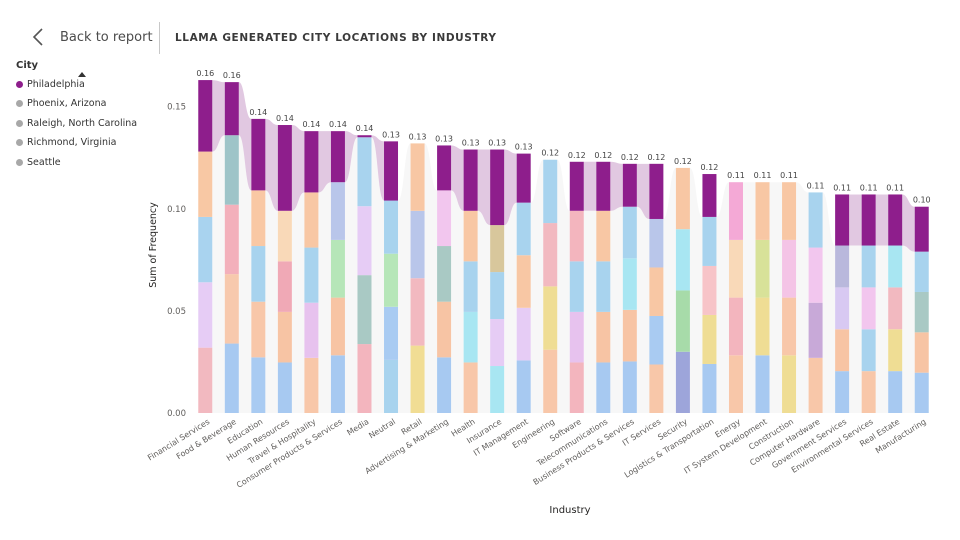 The width and height of the screenshot is (960, 540). Describe the element at coordinates (176, 414) in the screenshot. I see `y-tick-label: 0.00` at that location.